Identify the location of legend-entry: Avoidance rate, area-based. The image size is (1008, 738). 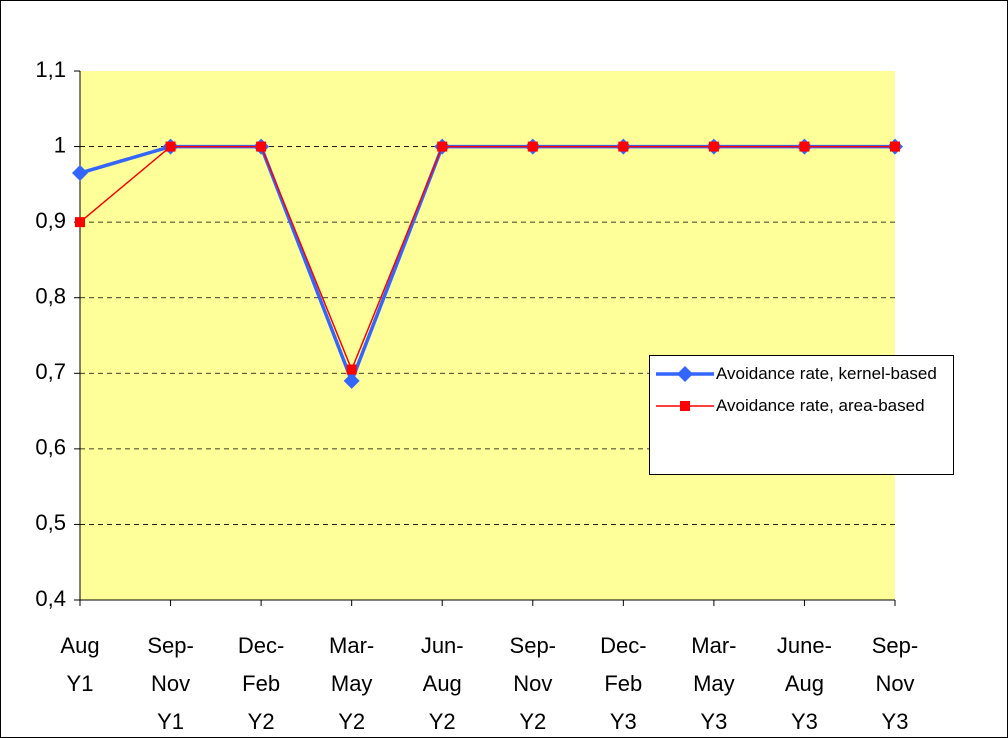
(801, 406).